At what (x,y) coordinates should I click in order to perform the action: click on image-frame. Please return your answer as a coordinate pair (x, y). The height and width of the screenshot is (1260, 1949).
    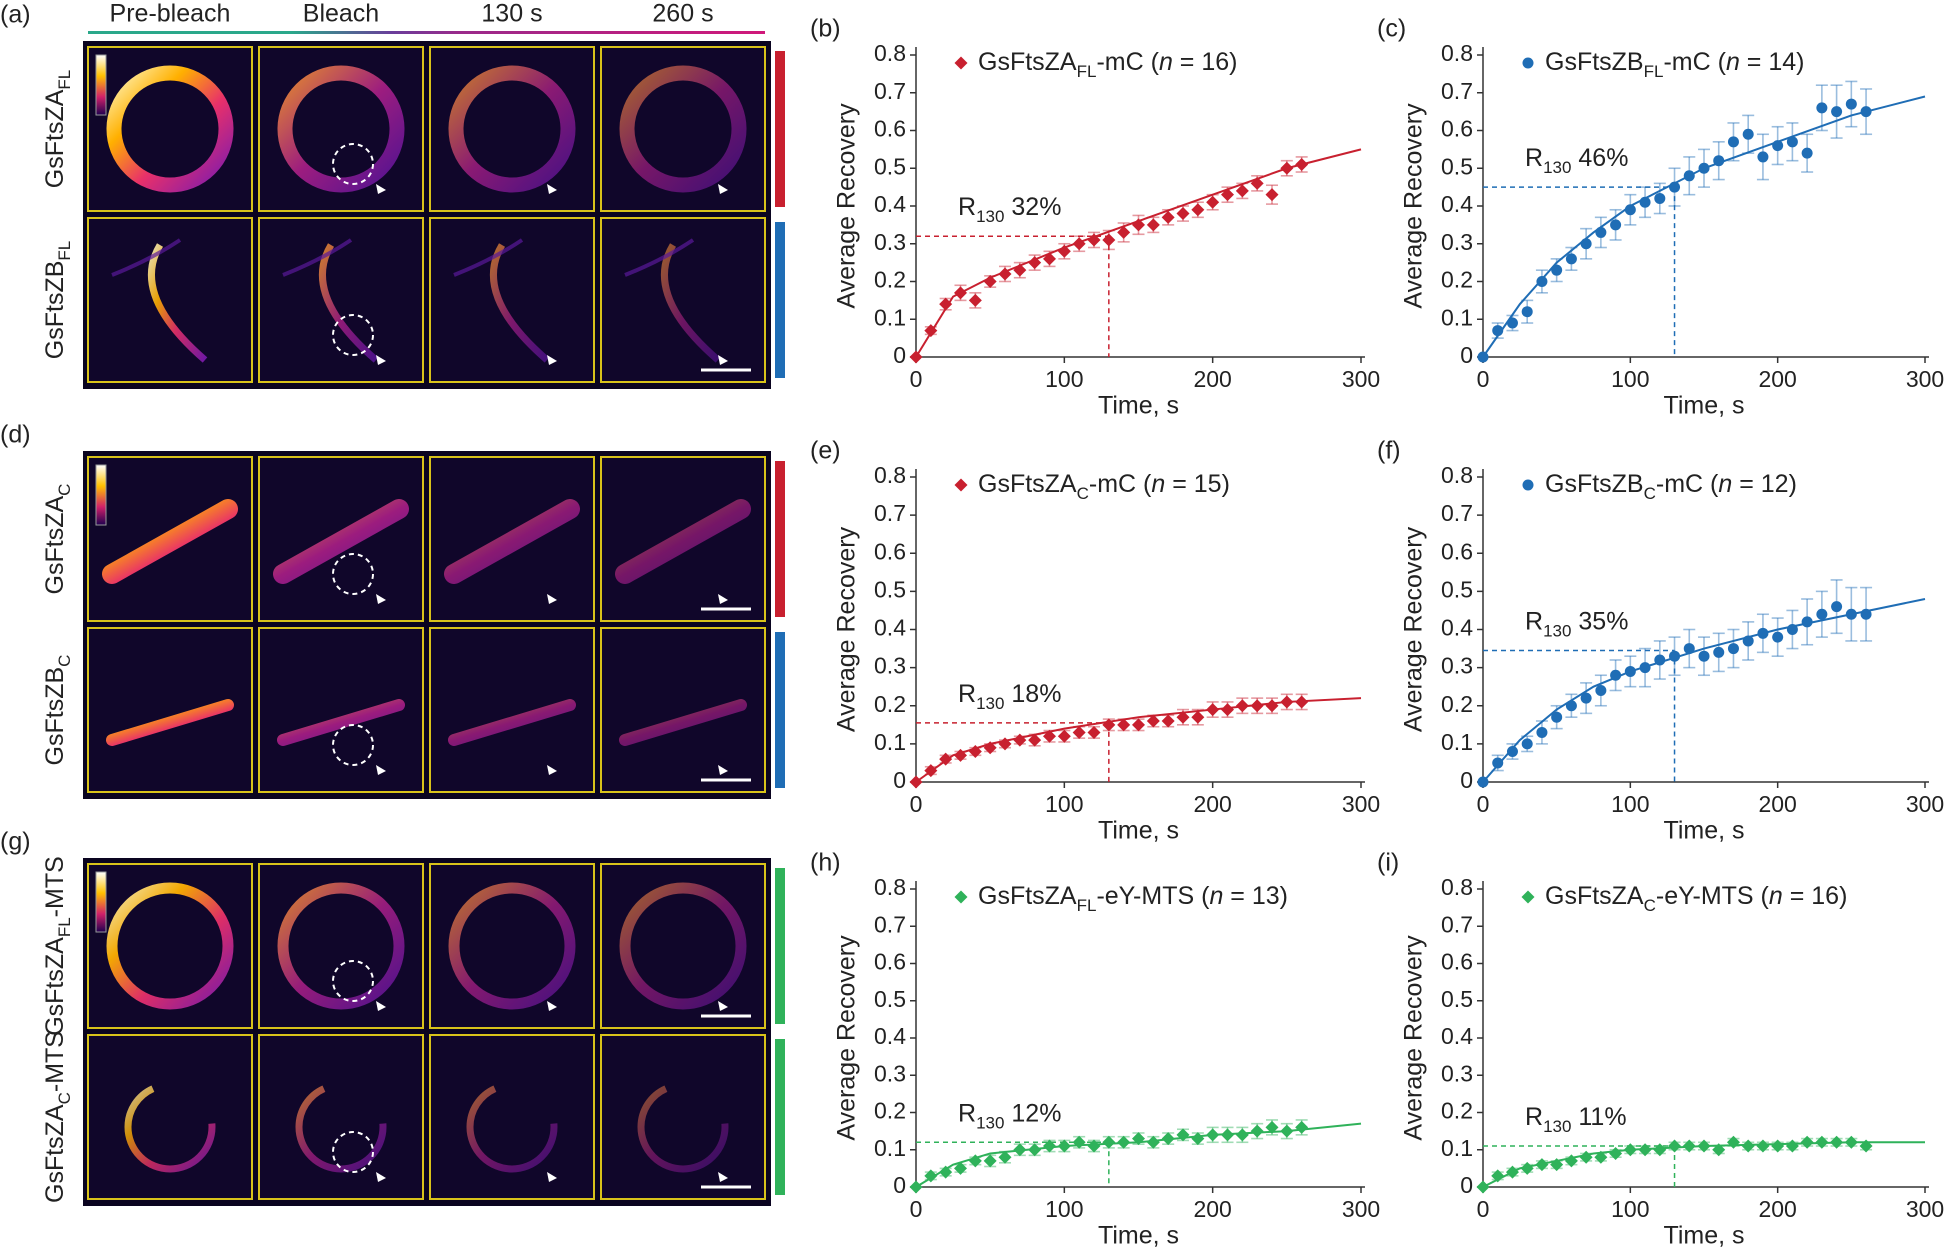
    Looking at the image, I should click on (341, 1117).